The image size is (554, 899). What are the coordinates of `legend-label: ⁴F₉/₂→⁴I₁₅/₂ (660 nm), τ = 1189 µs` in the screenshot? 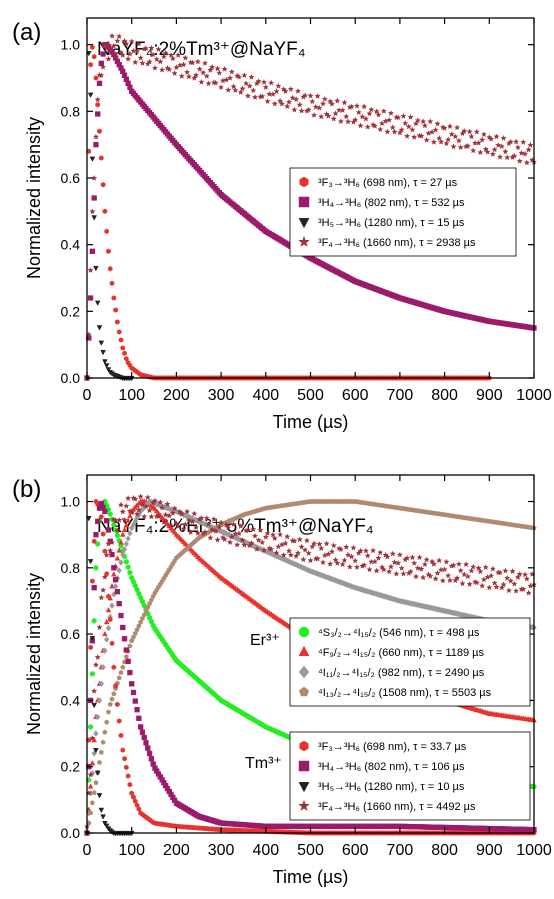 It's located at (401, 653).